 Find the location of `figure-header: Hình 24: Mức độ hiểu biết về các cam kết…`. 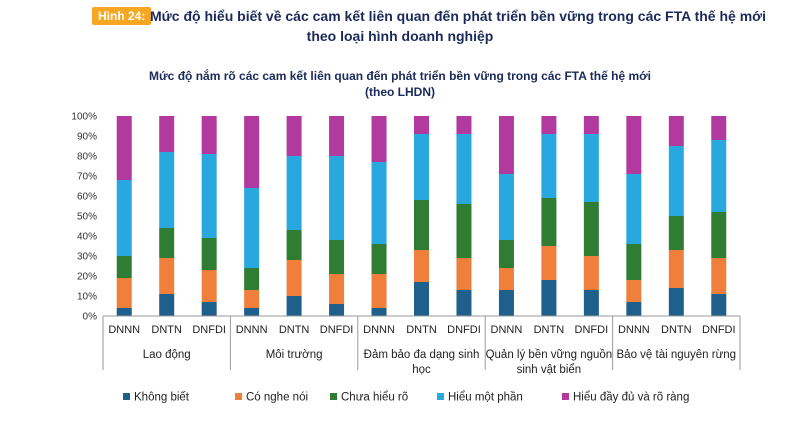

figure-header: Hình 24: Mức độ hiểu biết về các cam kết… is located at coordinates (400, 25).